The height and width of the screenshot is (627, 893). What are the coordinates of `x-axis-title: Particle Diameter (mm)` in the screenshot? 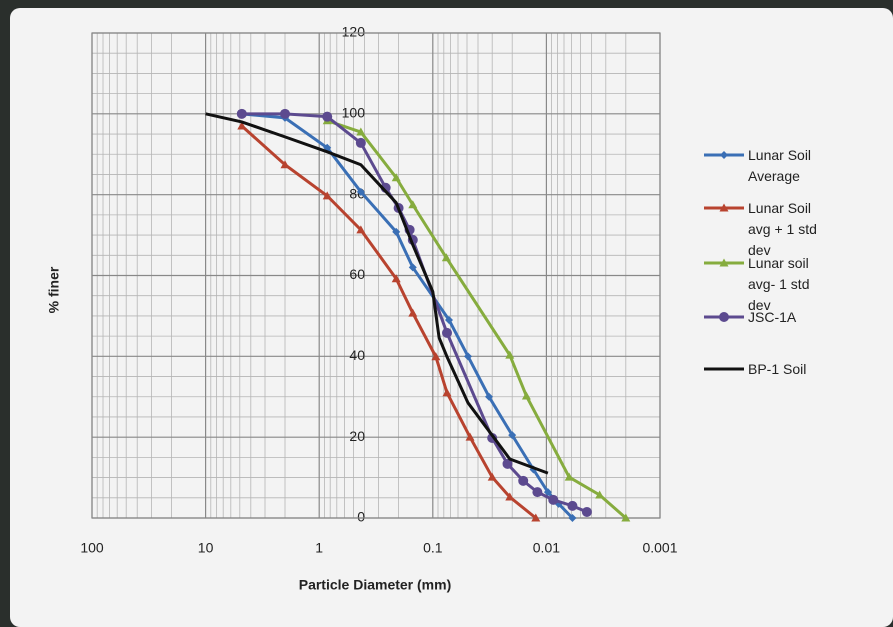 It's located at (375, 585).